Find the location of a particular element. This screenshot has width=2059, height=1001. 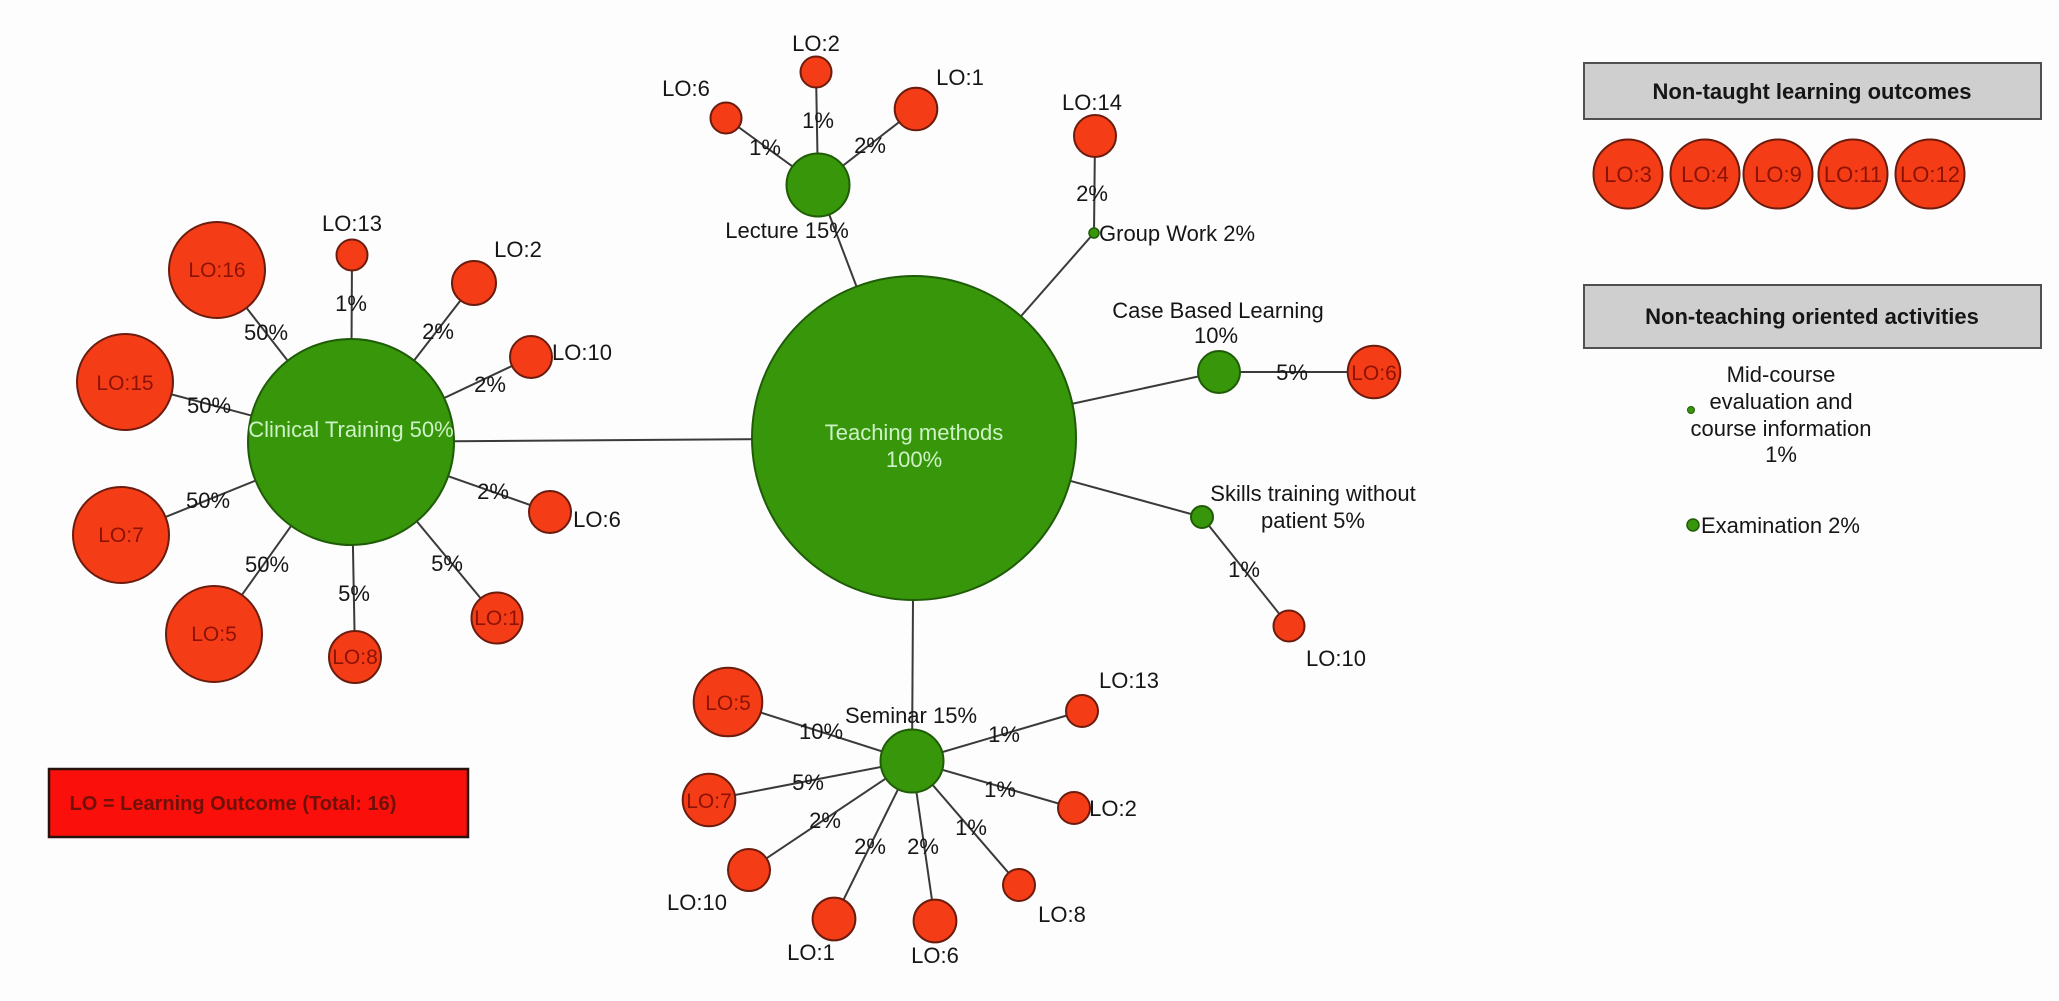

svg-text: Mid-course is located at coordinates (1781, 374).